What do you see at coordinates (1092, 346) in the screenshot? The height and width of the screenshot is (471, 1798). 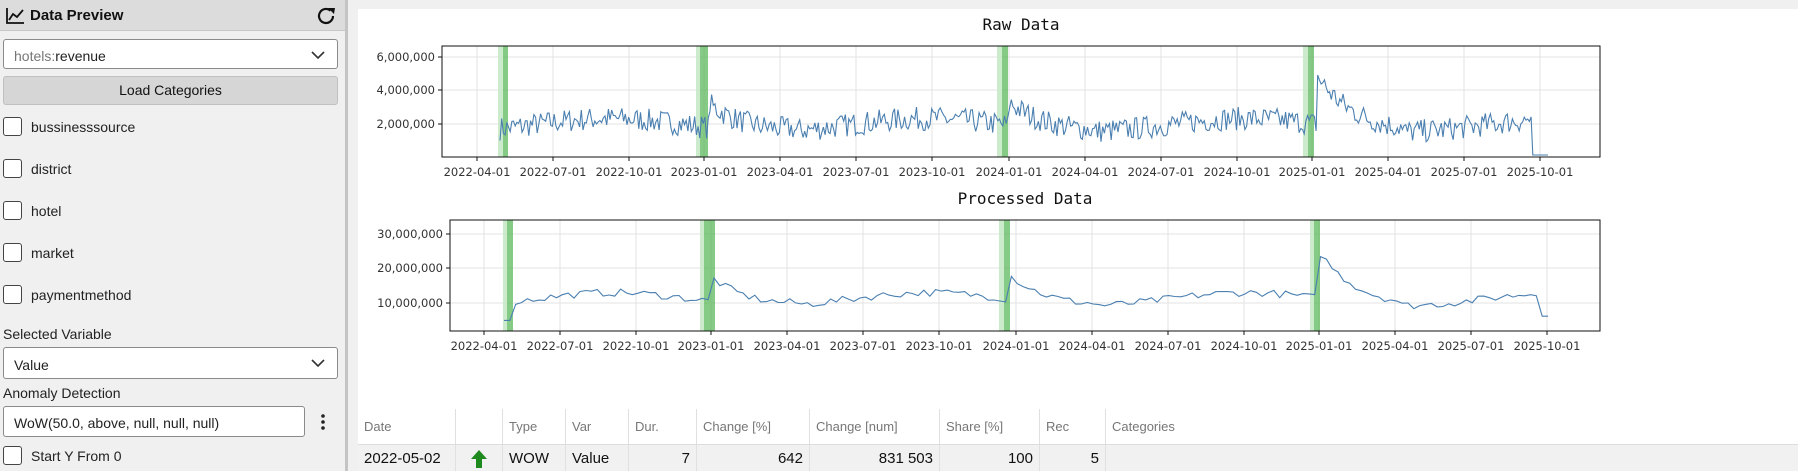 I see `x-tick-label: 2024-04-01` at bounding box center [1092, 346].